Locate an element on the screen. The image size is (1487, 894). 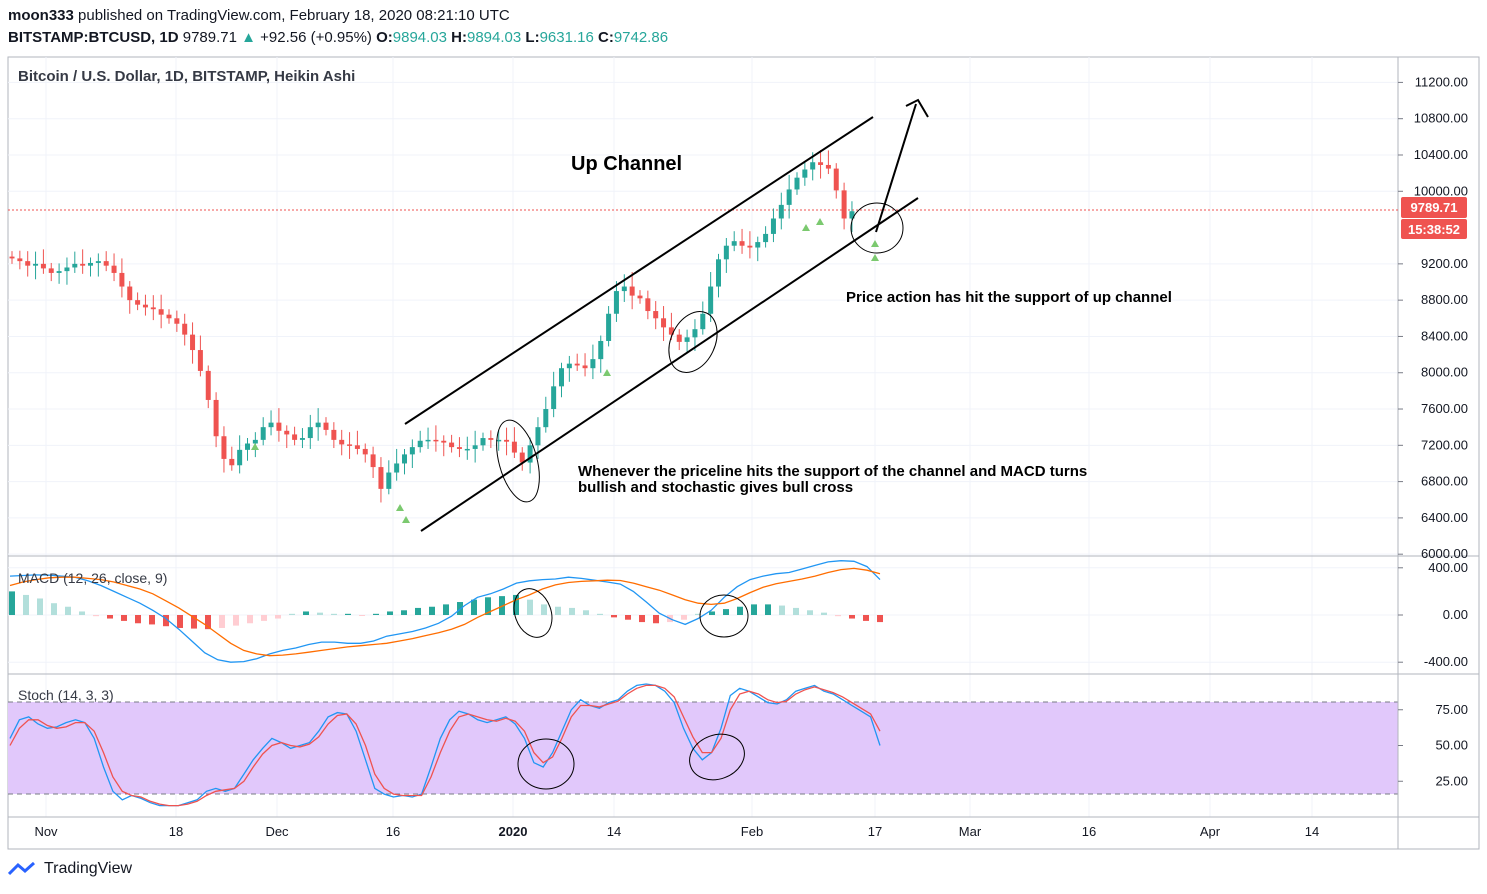
tradingview-logo-icon is located at coordinates (21, 868).